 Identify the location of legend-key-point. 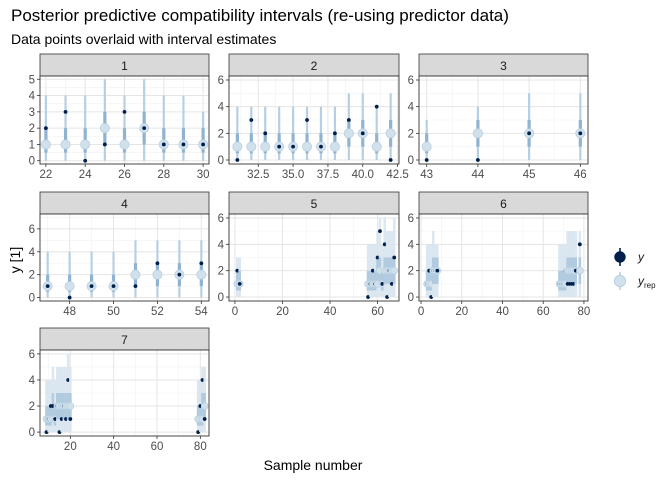
(620, 281).